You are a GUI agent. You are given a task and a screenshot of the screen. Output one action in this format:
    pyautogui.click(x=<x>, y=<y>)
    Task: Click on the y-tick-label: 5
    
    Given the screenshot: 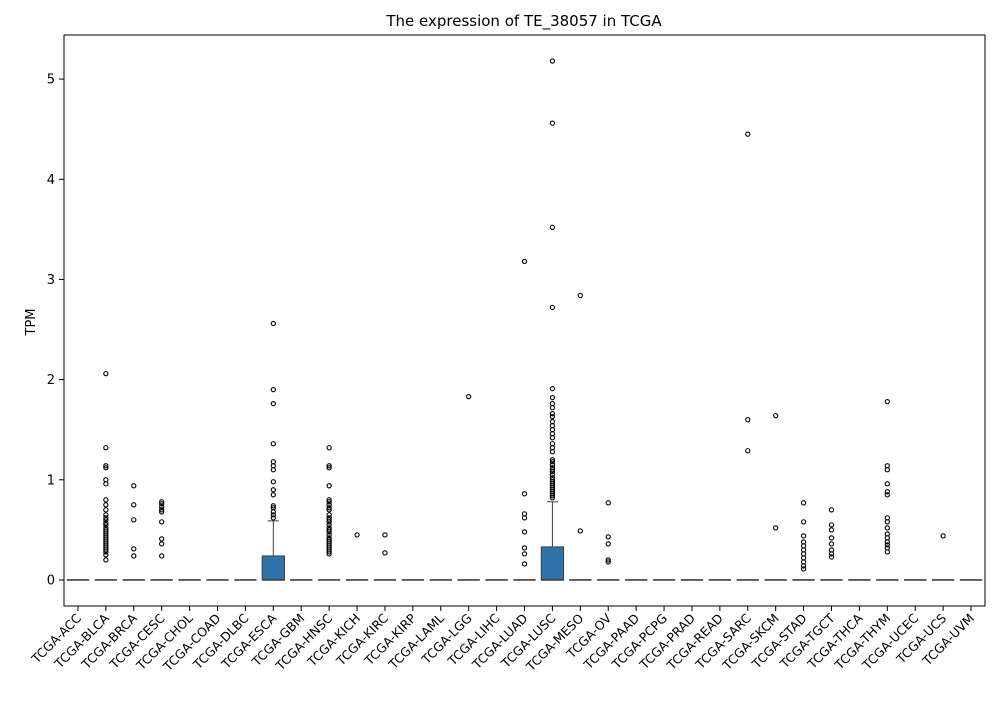 What is the action you would take?
    pyautogui.click(x=51, y=80)
    